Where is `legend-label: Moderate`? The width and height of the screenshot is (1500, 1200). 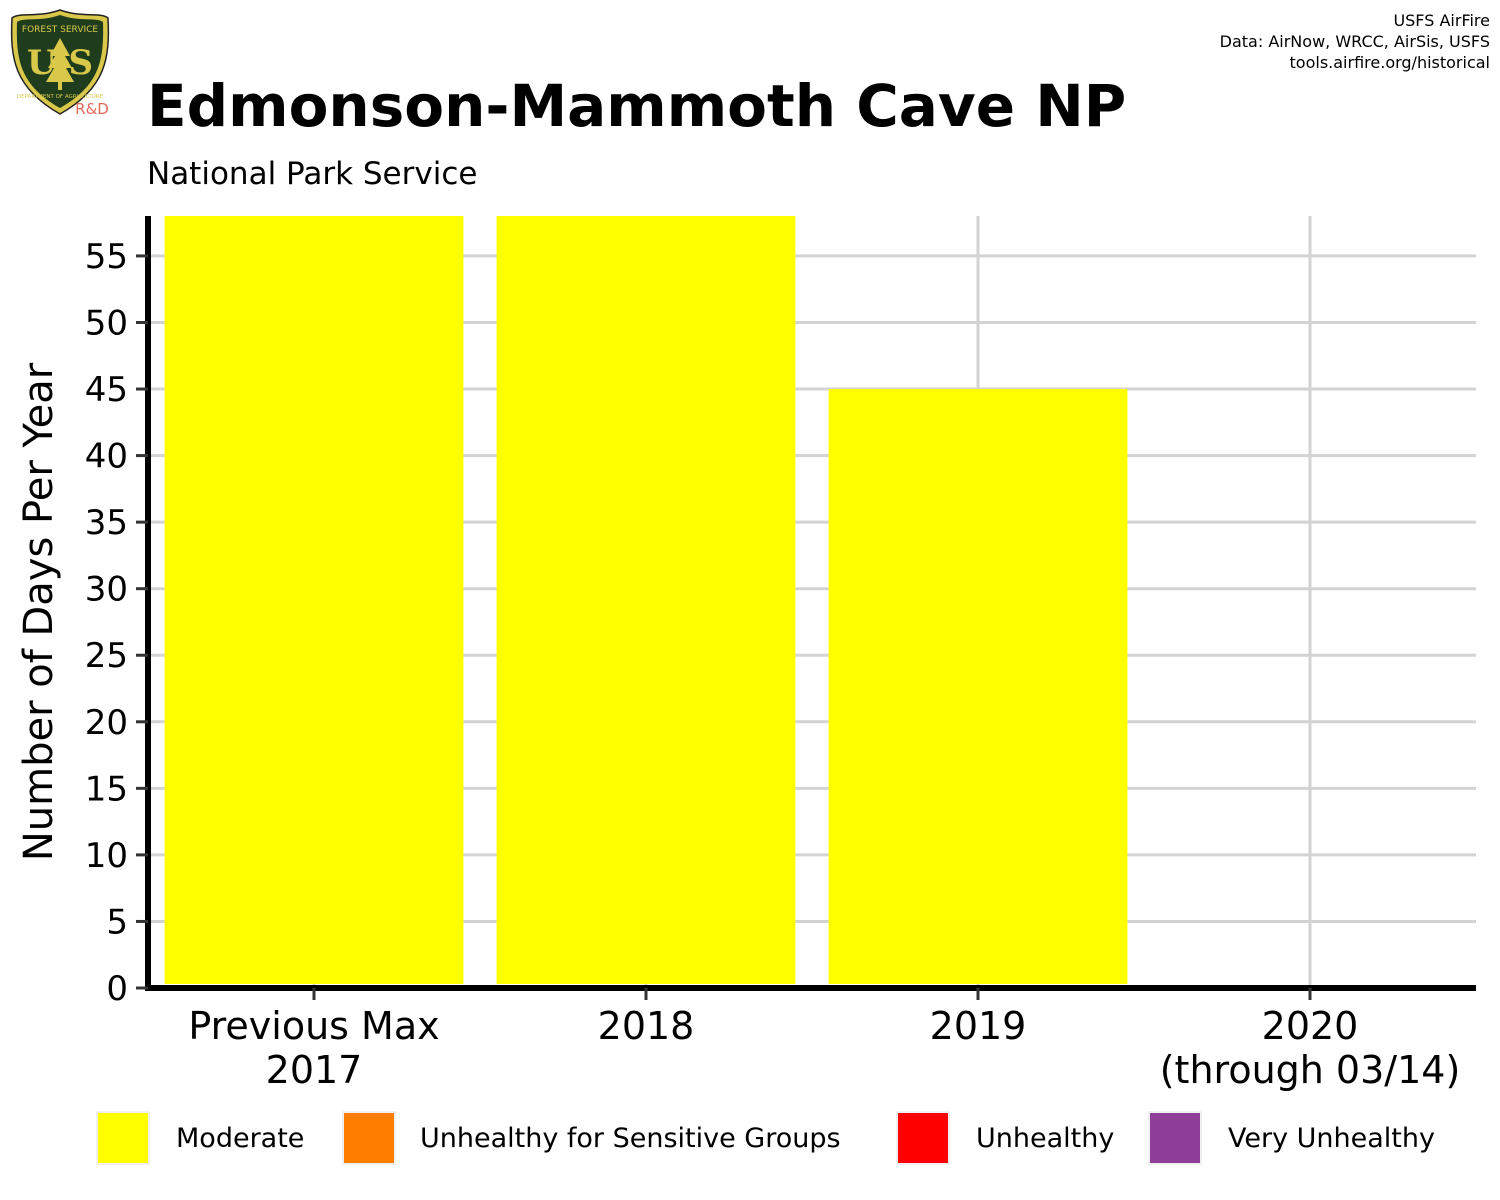 legend-label: Moderate is located at coordinates (240, 1138).